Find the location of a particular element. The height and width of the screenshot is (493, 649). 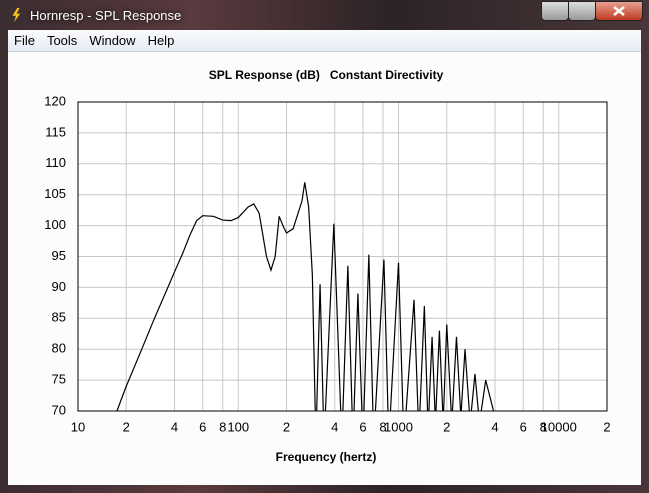

menu-item: Tools is located at coordinates (62, 40).